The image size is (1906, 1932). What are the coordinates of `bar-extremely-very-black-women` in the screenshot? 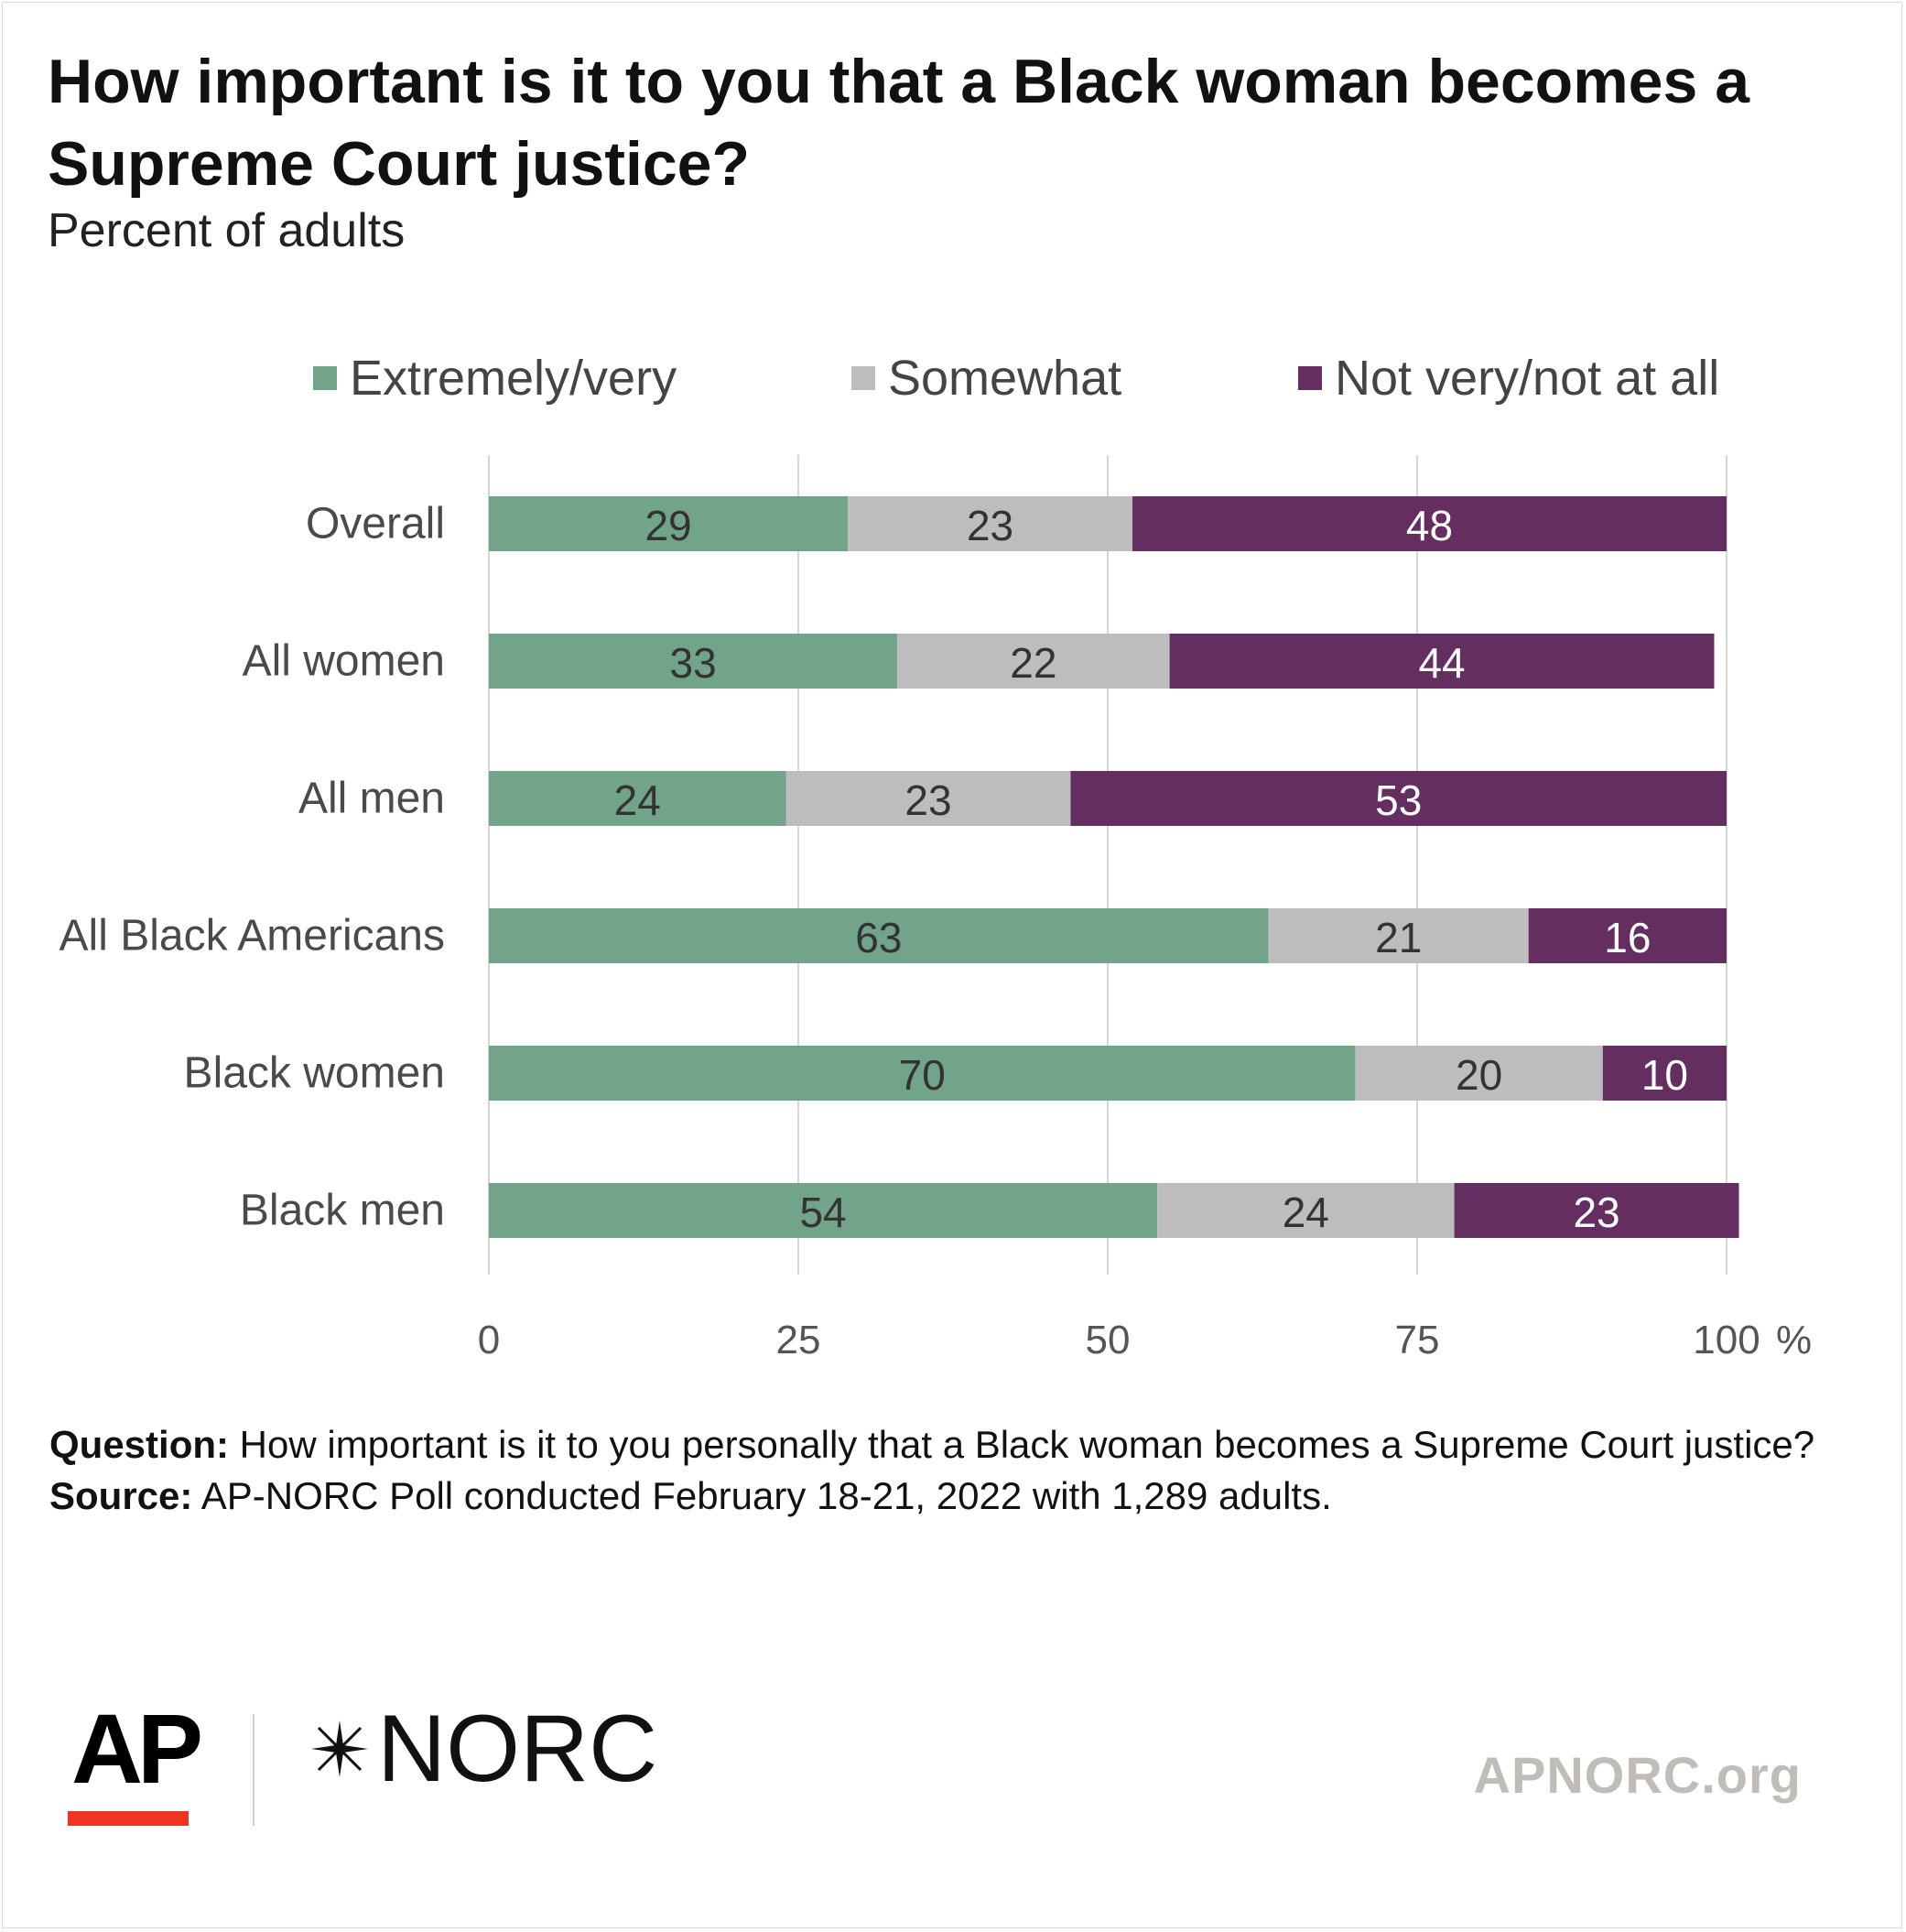 It's located at (923, 1073).